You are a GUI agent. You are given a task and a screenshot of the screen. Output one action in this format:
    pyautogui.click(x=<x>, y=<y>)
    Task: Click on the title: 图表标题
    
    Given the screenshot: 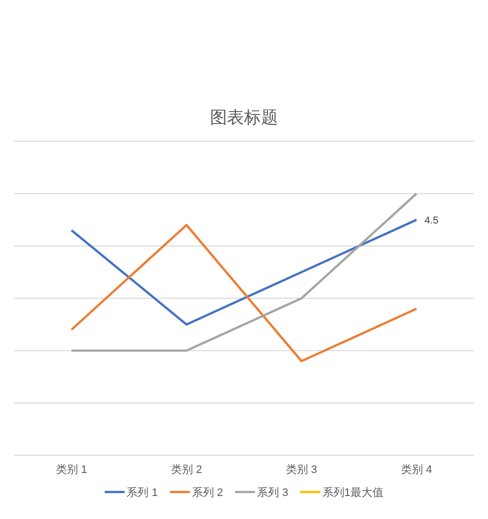 What is the action you would take?
    pyautogui.click(x=244, y=117)
    